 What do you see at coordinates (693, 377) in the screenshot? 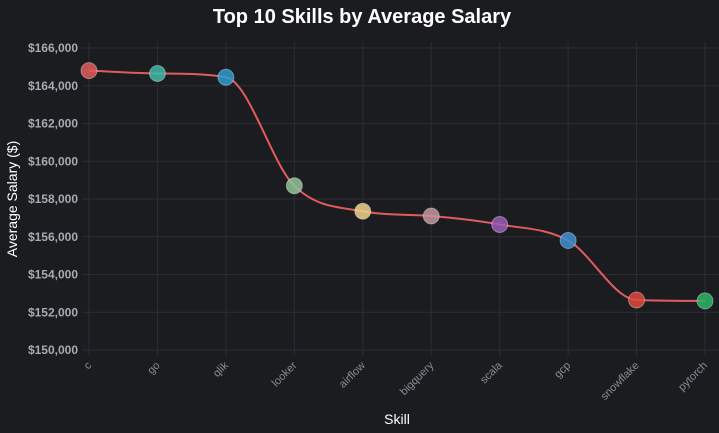
I see `x-tick-label: pytorch` at bounding box center [693, 377].